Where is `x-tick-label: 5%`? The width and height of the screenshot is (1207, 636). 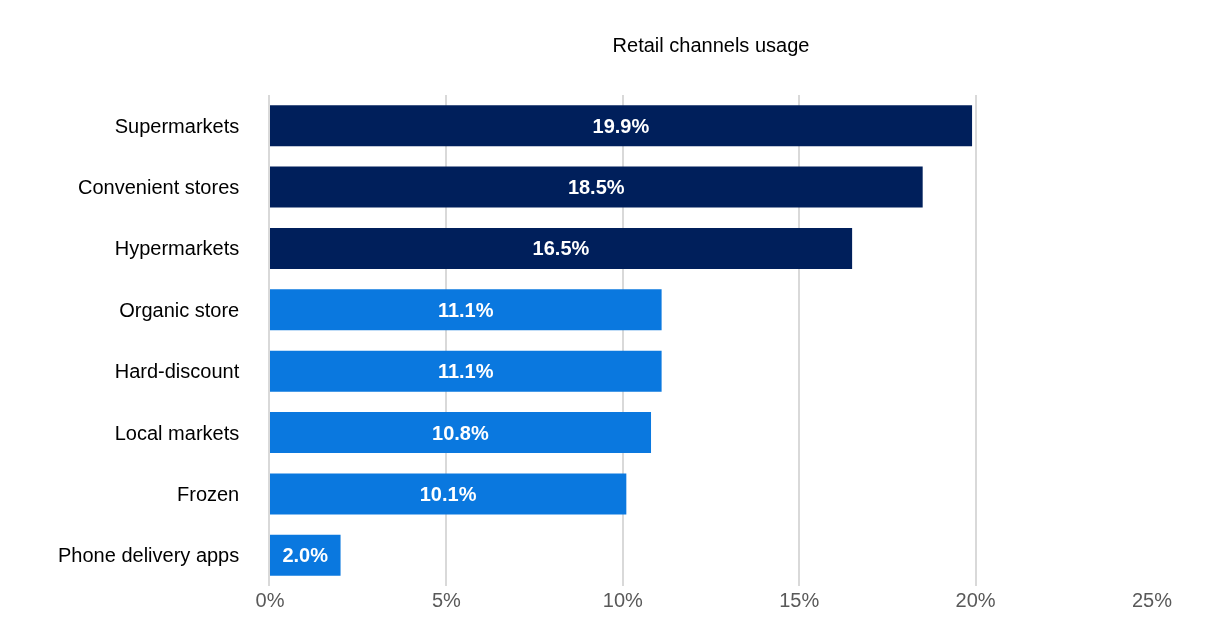
x-tick-label: 5% is located at coordinates (446, 600).